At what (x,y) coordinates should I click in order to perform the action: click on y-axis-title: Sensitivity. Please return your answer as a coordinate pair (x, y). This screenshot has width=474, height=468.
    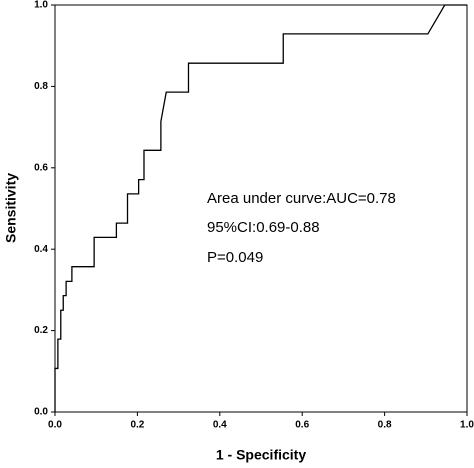
    Looking at the image, I should click on (11, 208).